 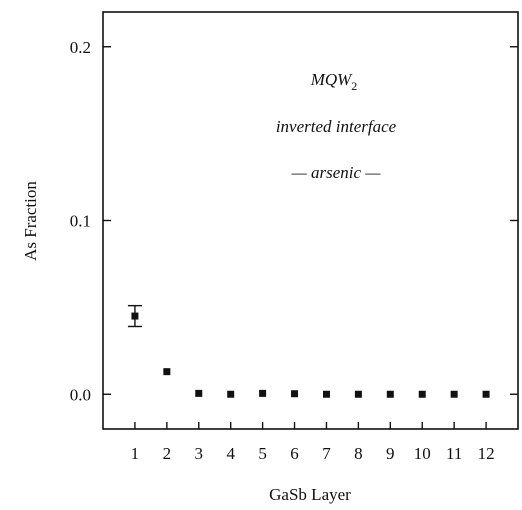 I want to click on y-tick-label: 0.0, so click(x=80, y=394).